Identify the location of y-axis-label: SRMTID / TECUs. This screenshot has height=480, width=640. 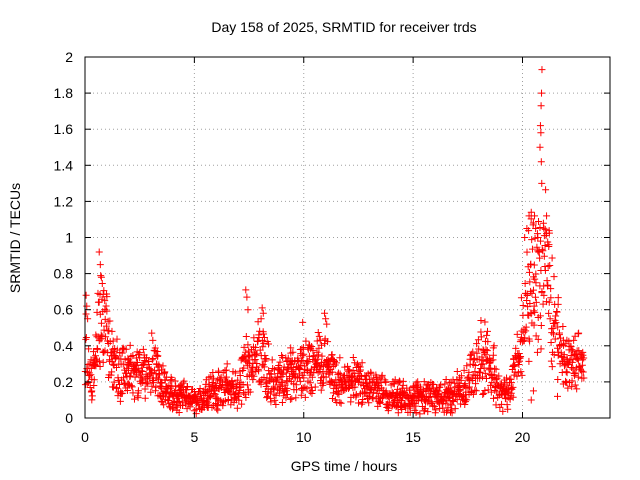
(15, 238).